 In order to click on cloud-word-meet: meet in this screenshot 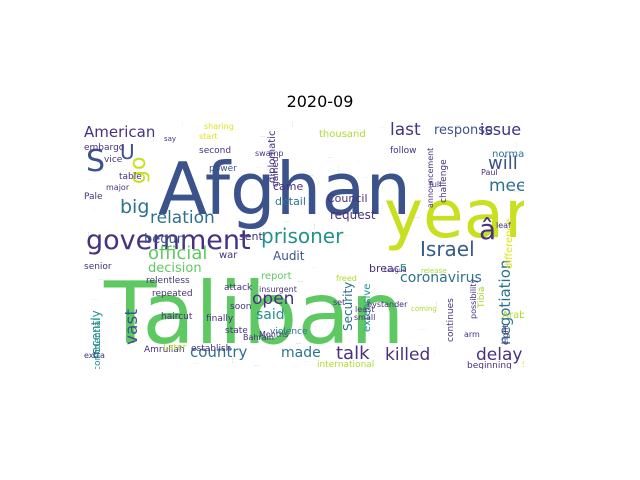, I will do `click(506, 186)`.